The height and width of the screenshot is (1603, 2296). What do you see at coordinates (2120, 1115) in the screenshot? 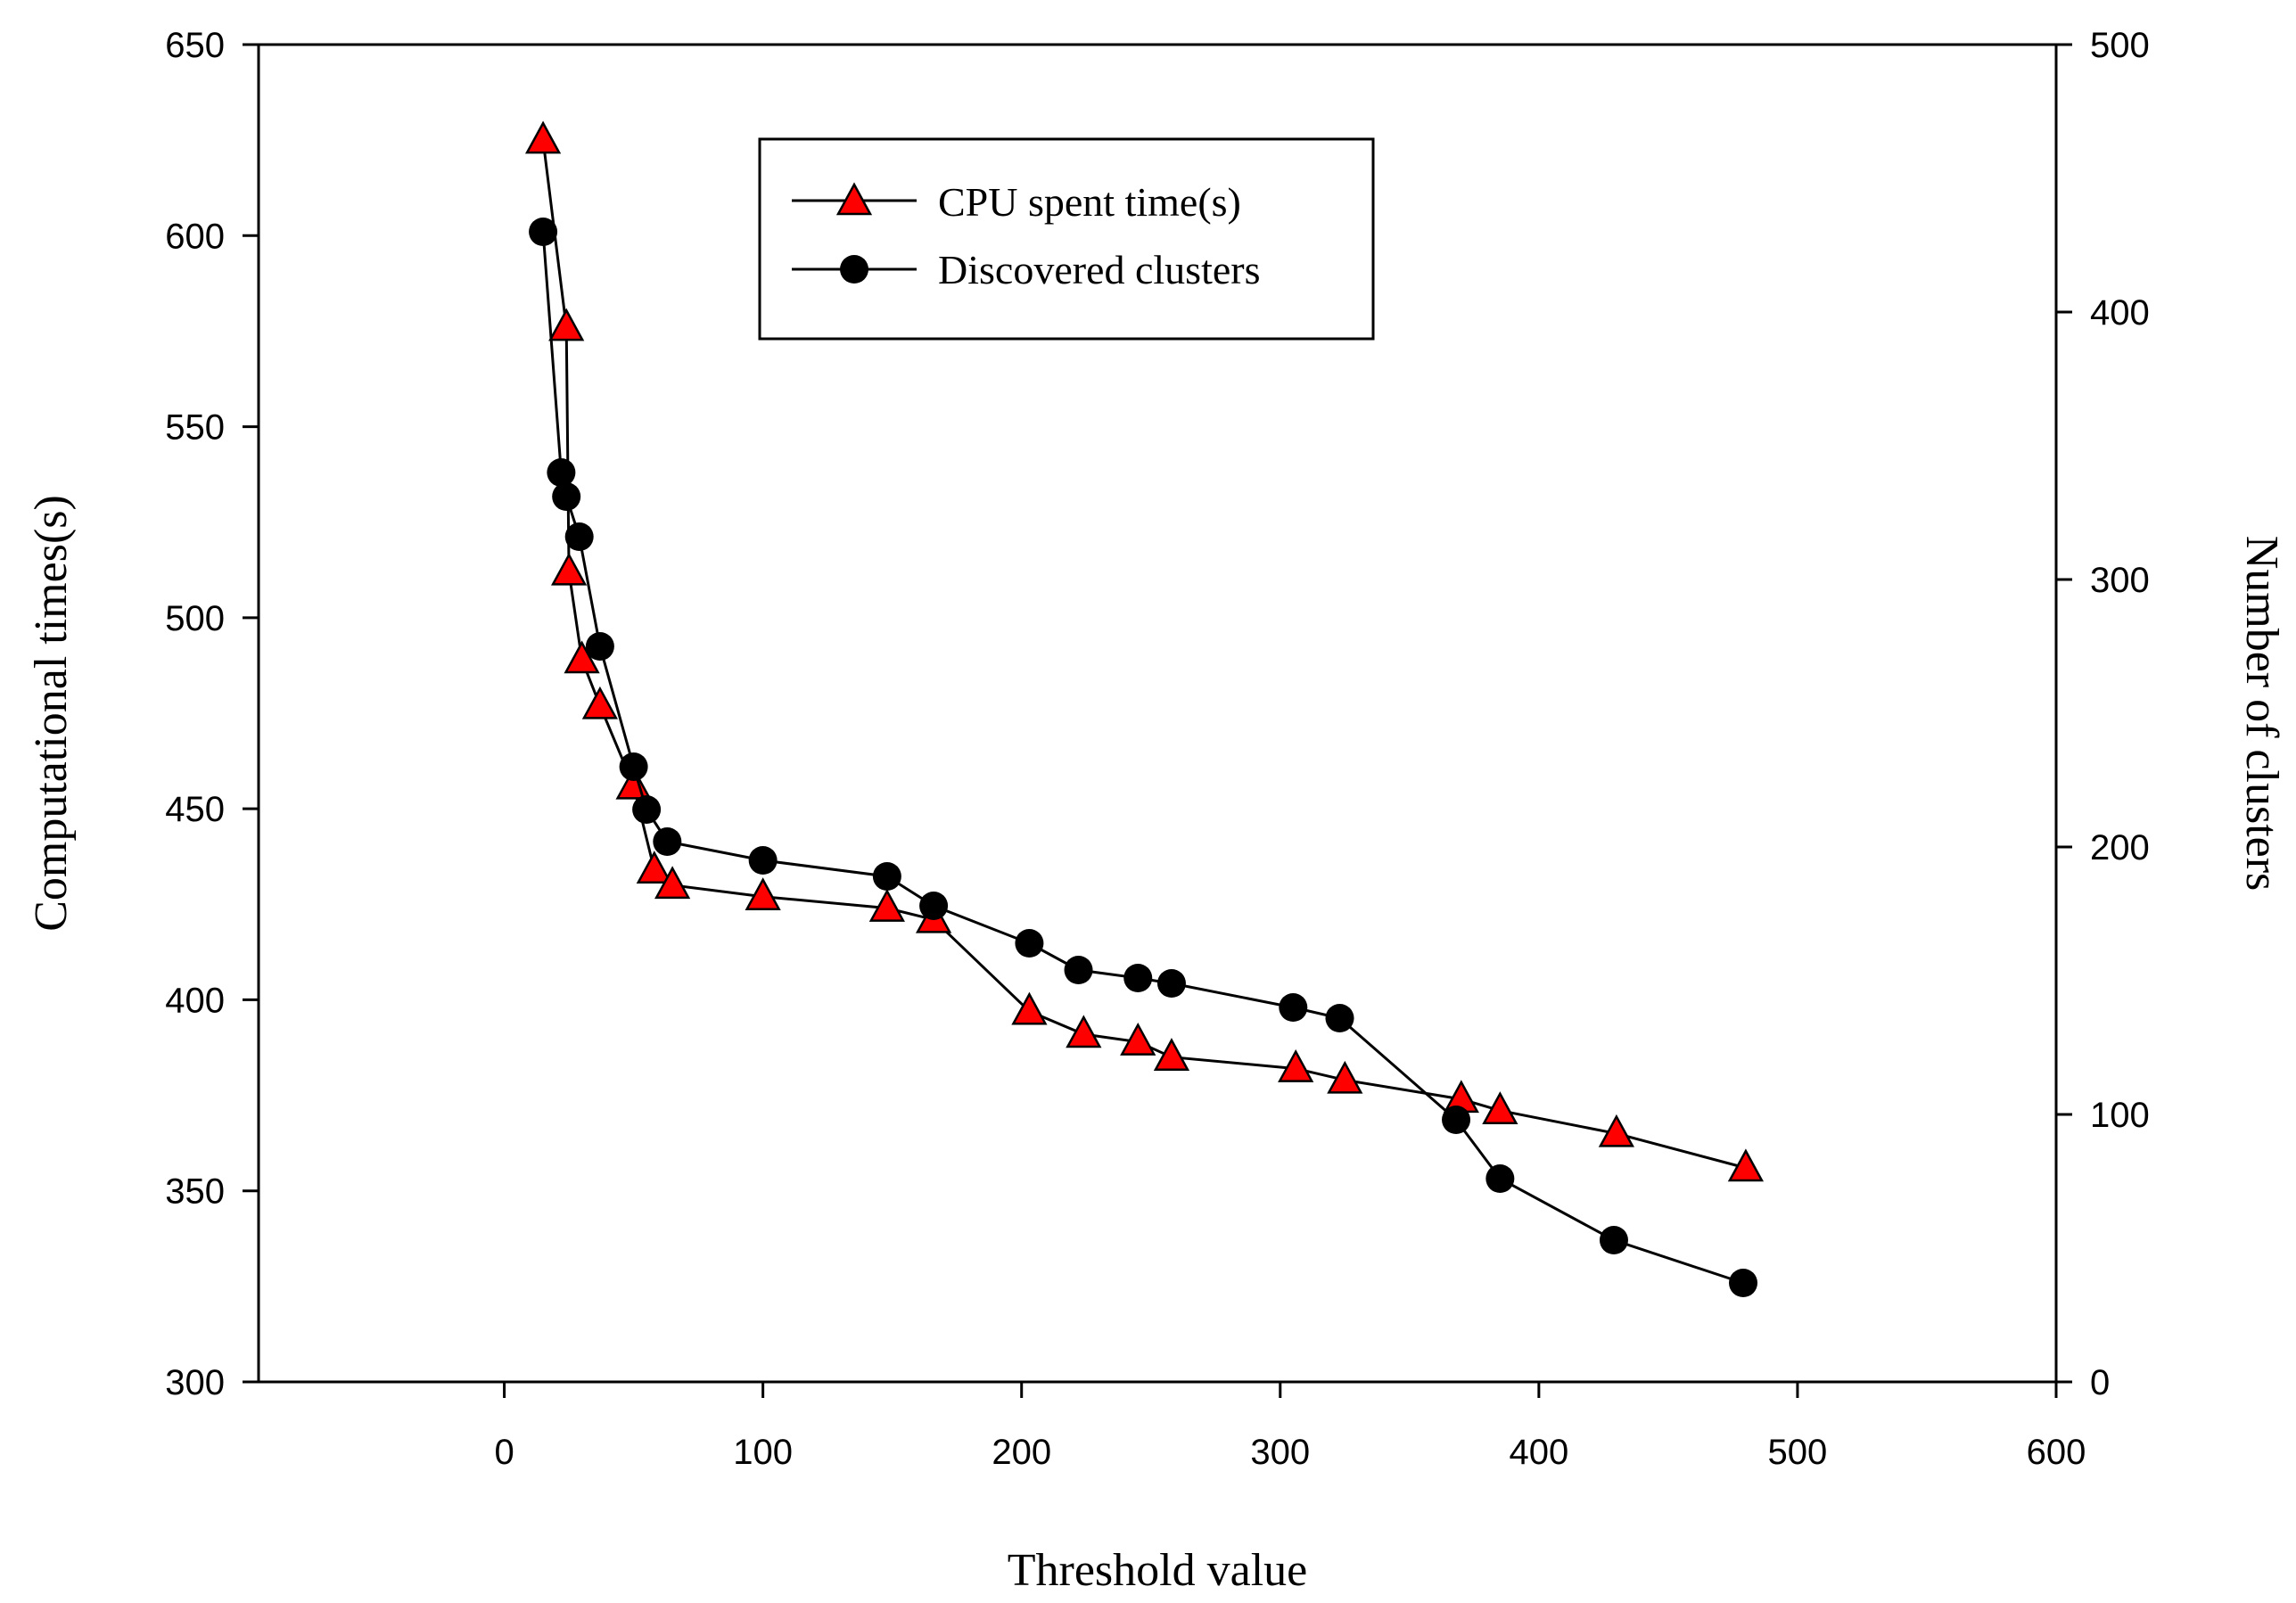
I see `y-right-tick-label: 100` at bounding box center [2120, 1115].